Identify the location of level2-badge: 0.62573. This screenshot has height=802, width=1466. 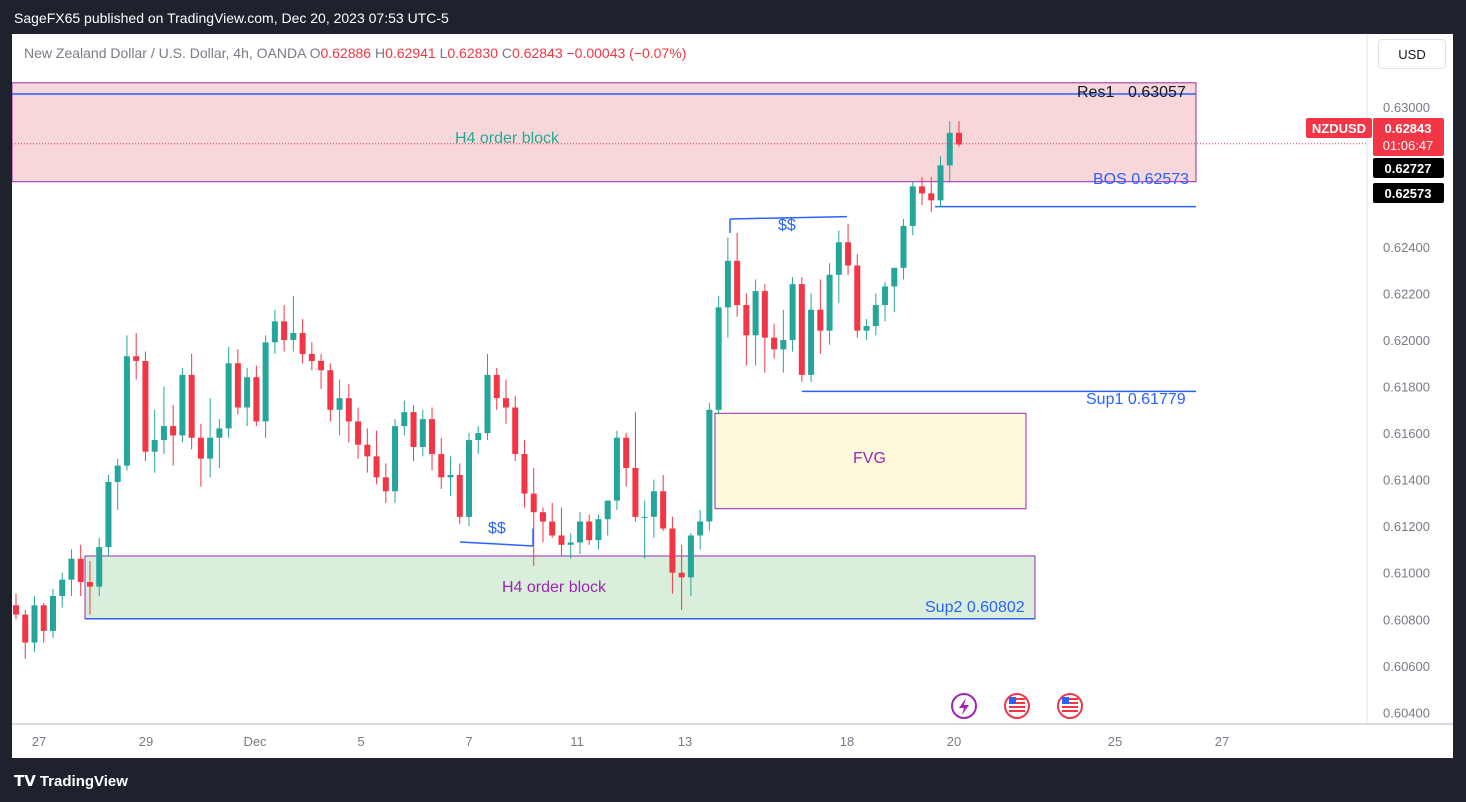
(1408, 193).